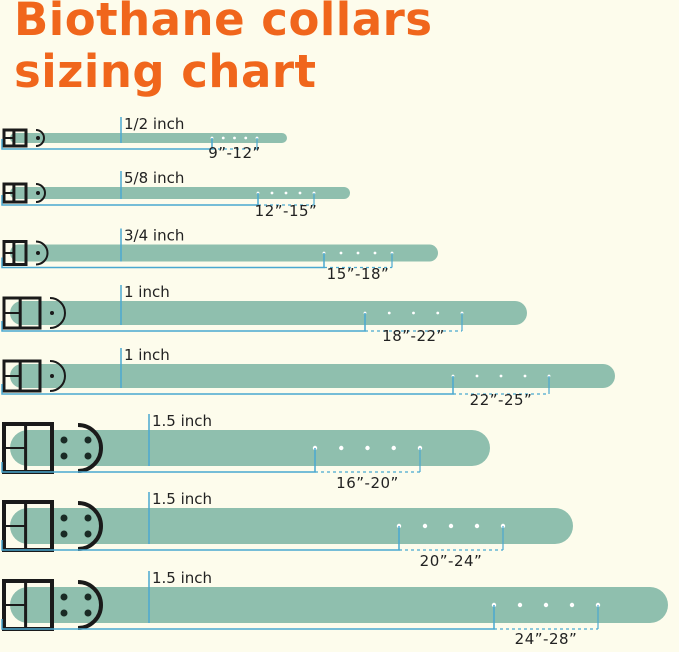  Describe the element at coordinates (413, 336) in the screenshot. I see `collar-range-label: 18”-22”` at that location.